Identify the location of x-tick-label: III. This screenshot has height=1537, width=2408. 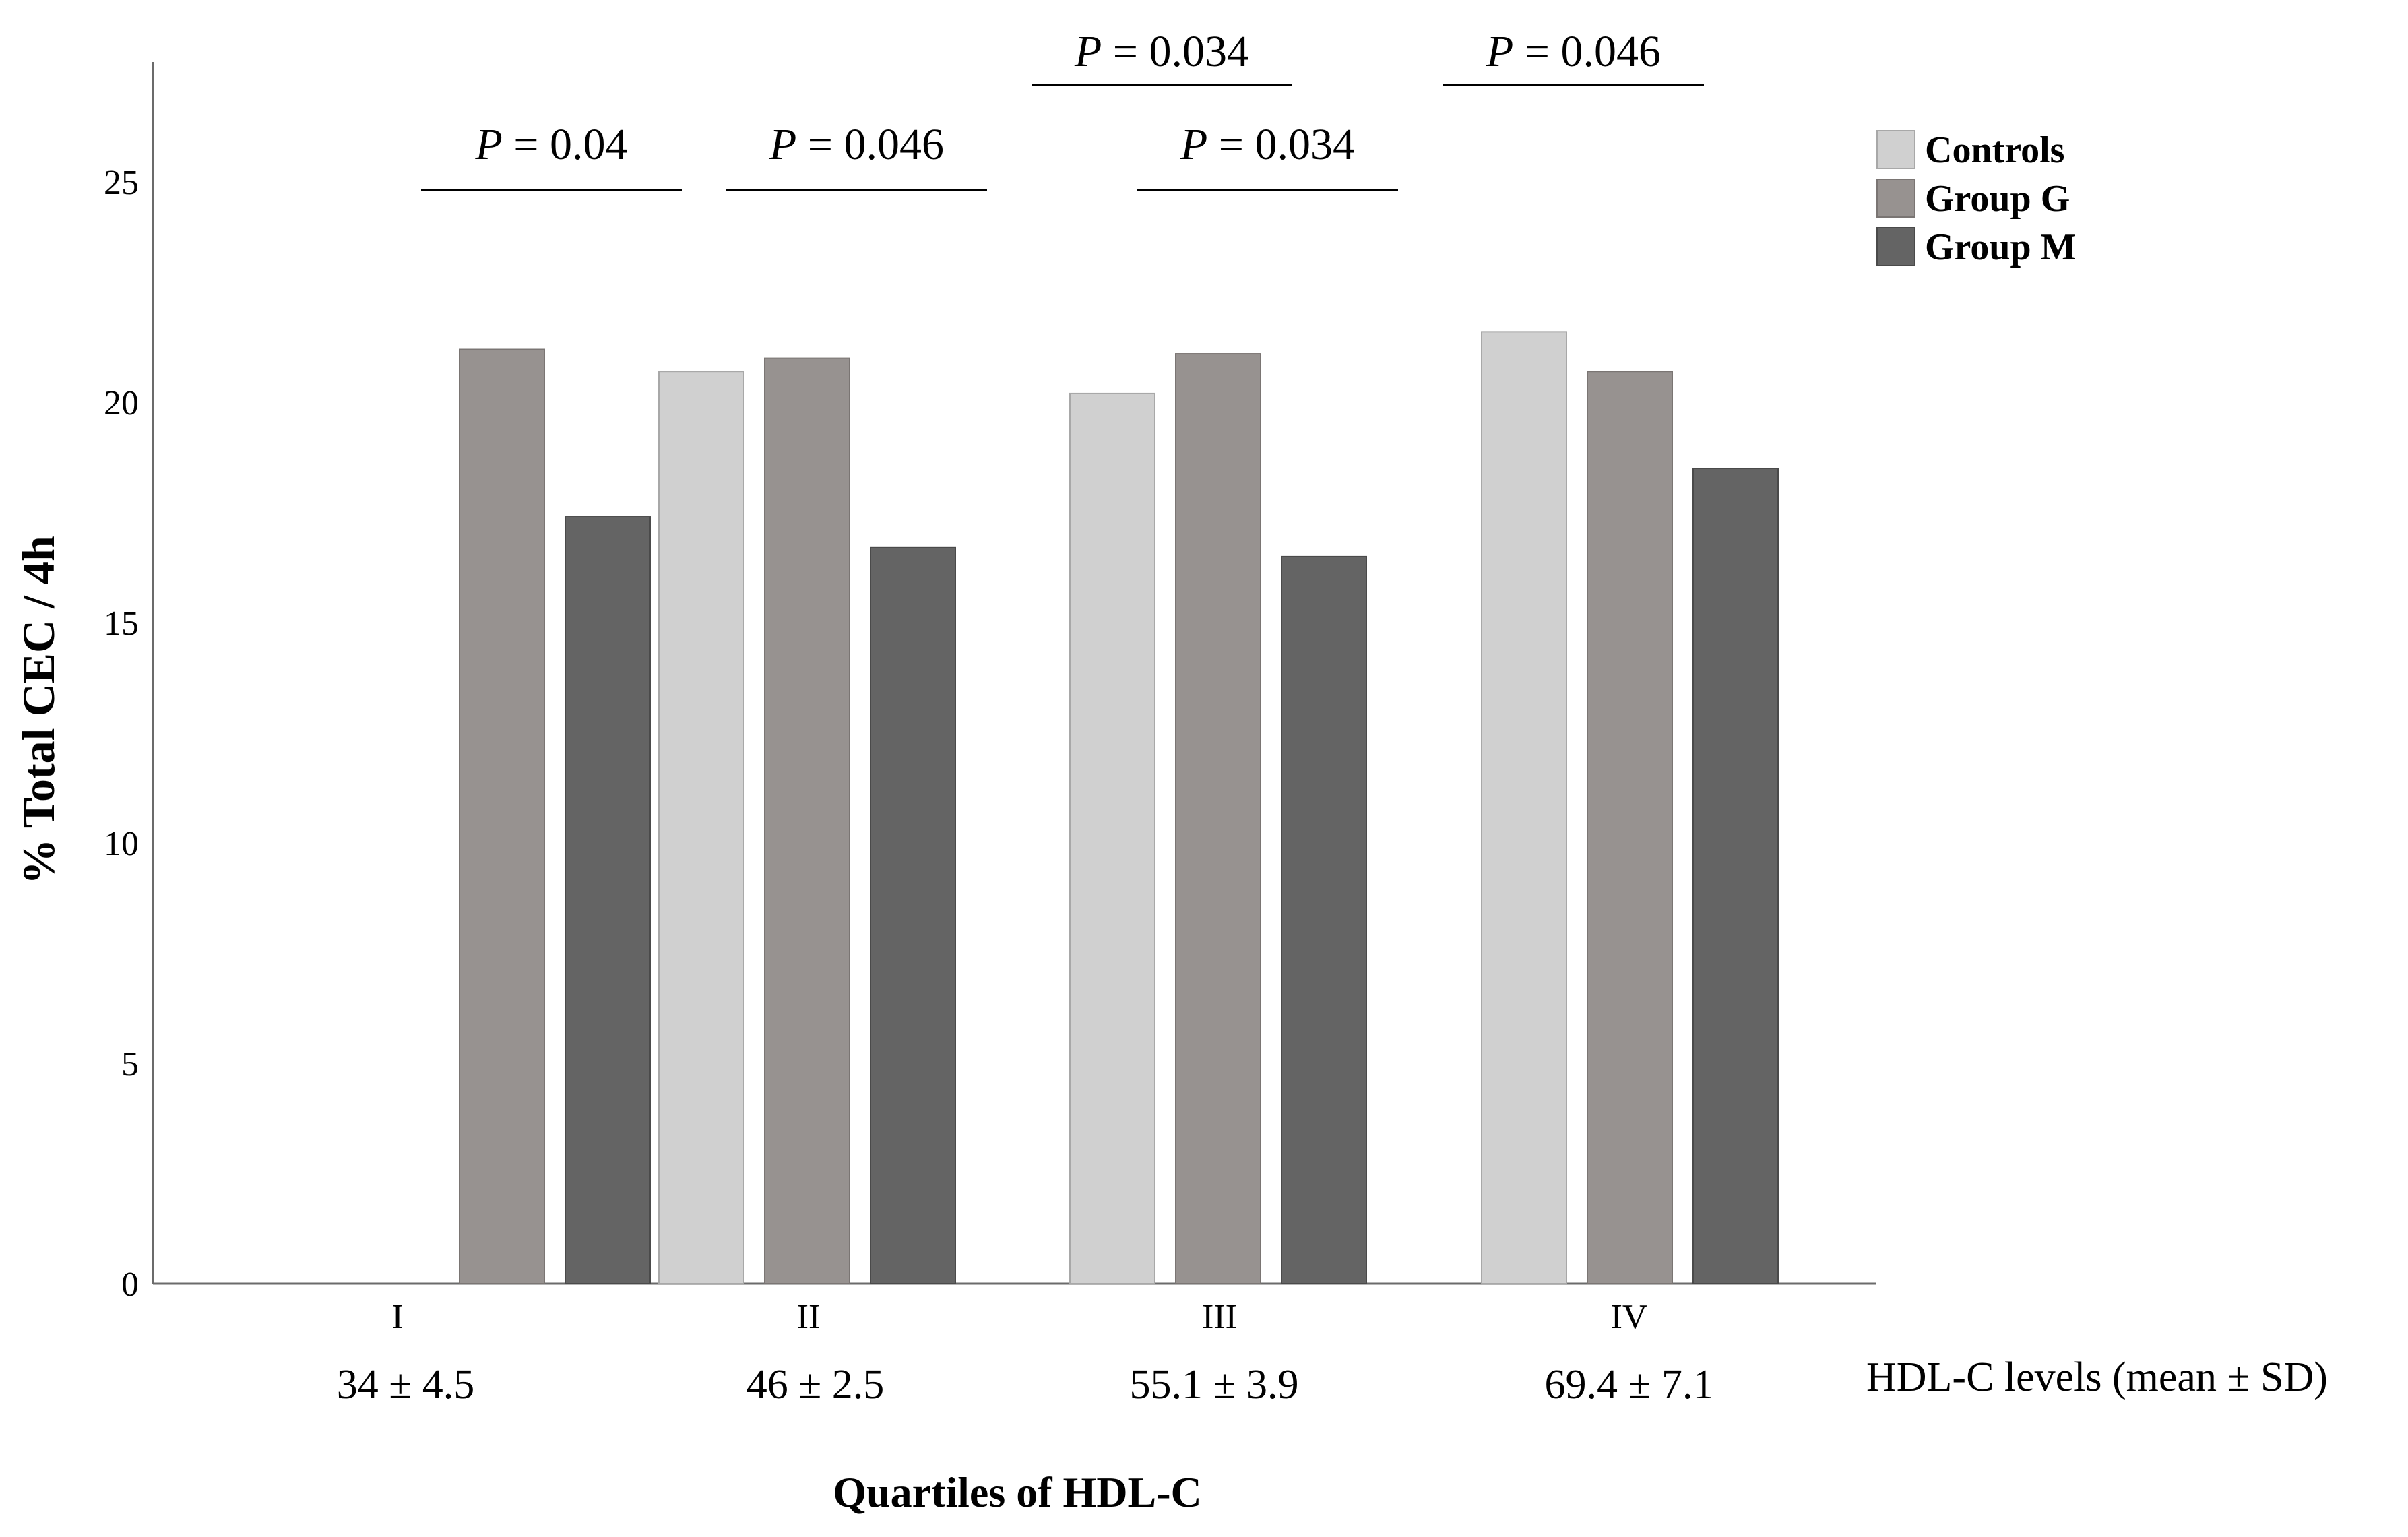
(1219, 1317).